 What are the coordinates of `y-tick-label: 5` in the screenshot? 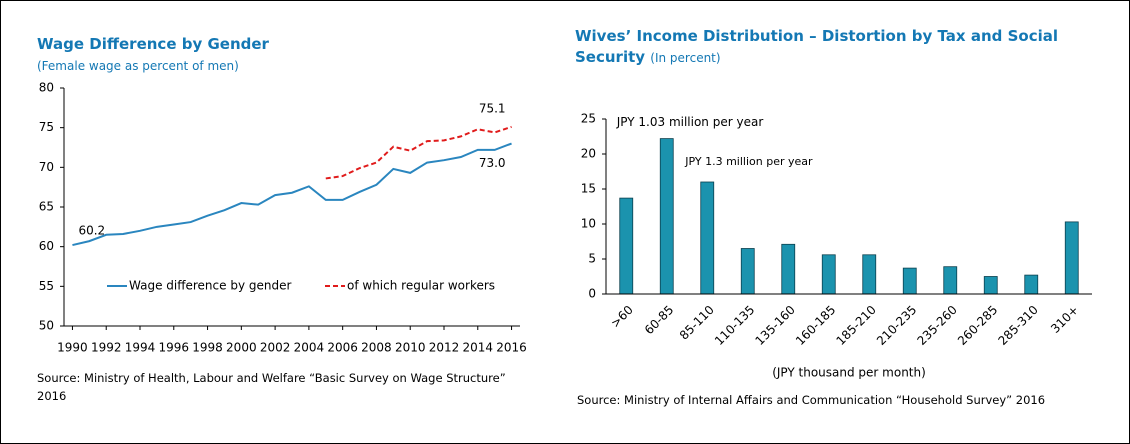 It's located at (592, 259).